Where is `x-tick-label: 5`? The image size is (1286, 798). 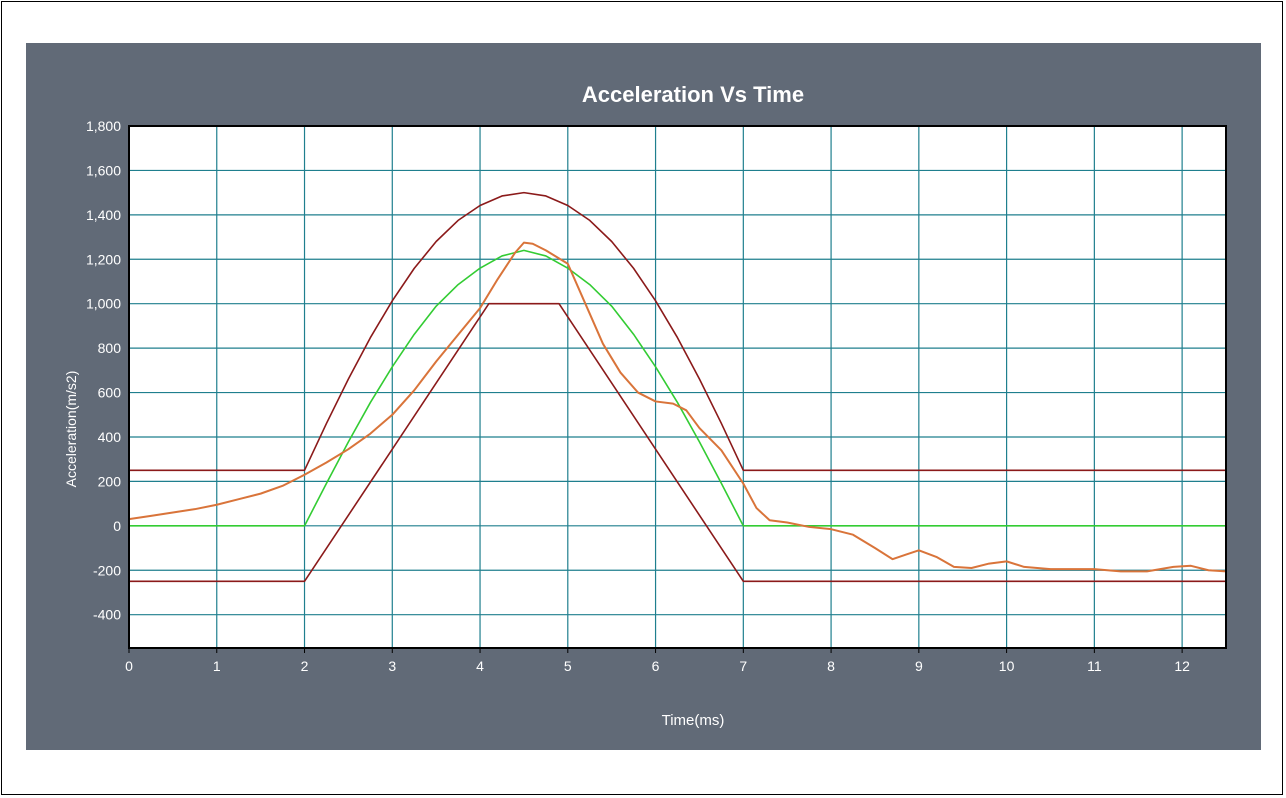
x-tick-label: 5 is located at coordinates (568, 666).